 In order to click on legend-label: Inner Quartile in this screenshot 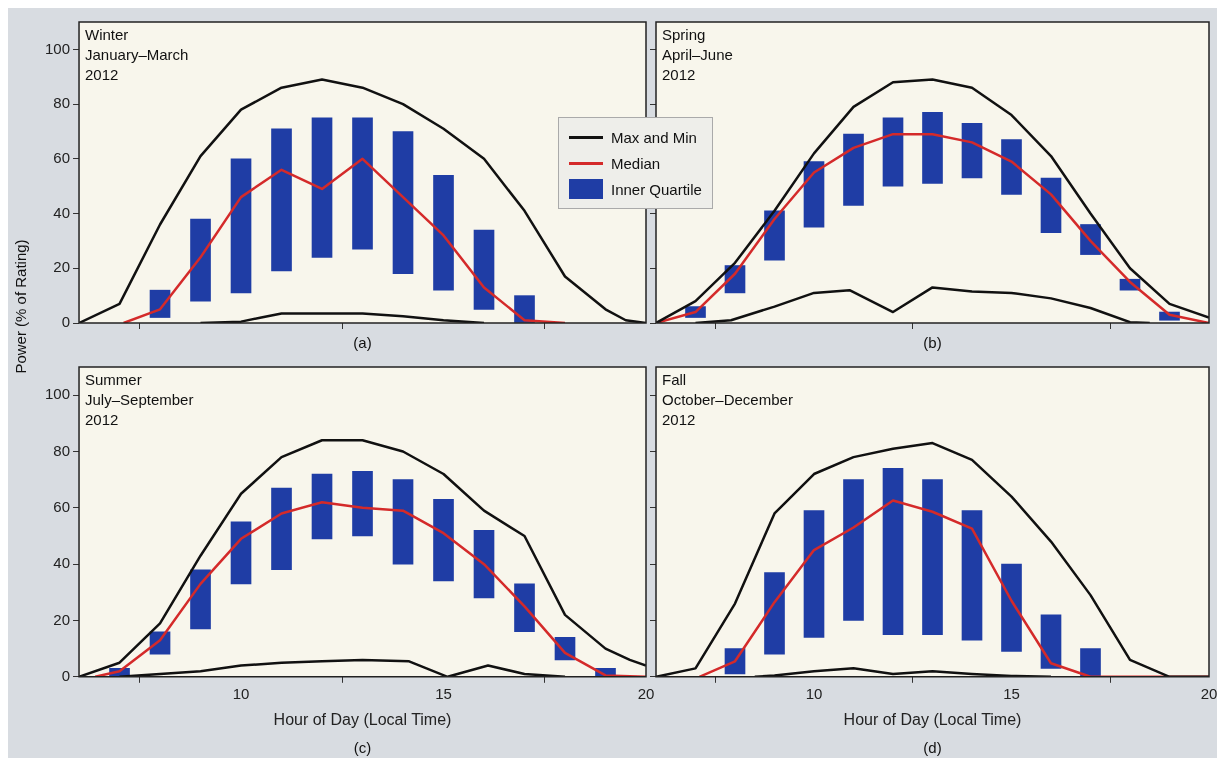, I will do `click(656, 189)`.